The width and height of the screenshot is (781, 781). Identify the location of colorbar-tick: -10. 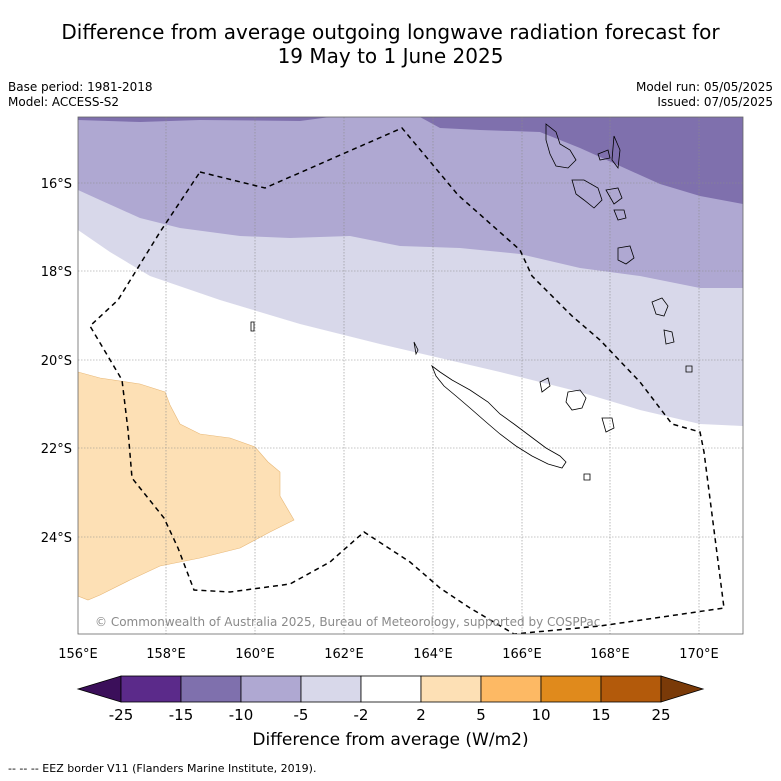
(241, 715).